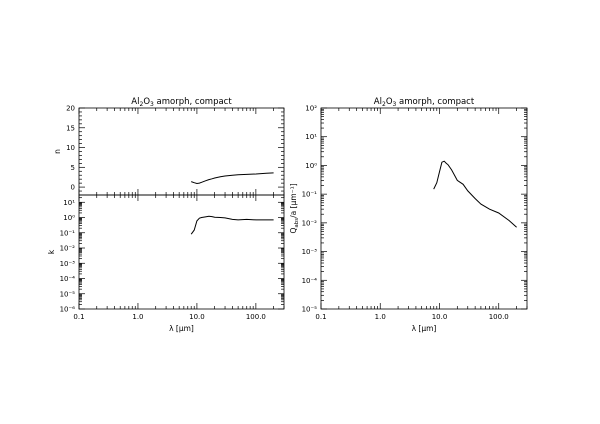 This screenshot has height=424, width=600. Describe the element at coordinates (181, 252) in the screenshot. I see `k-plot-frame` at that location.